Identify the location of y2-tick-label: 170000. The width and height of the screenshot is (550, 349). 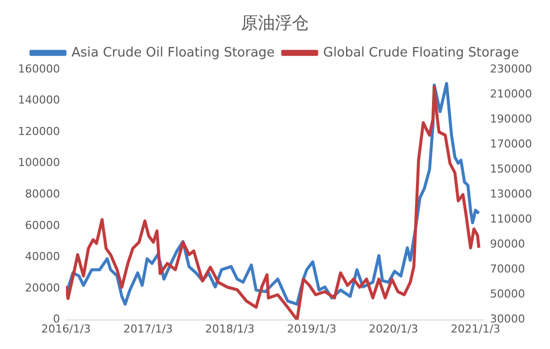
(511, 143).